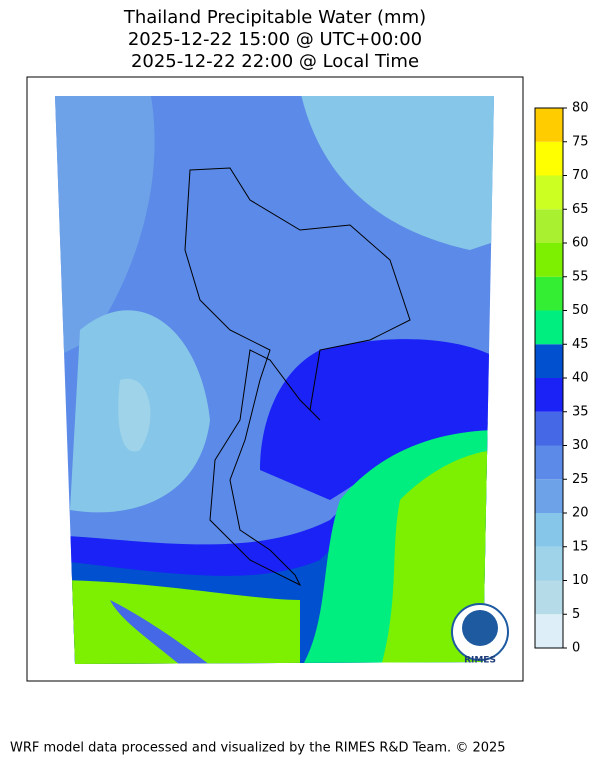 The width and height of the screenshot is (599, 765). Describe the element at coordinates (580, 479) in the screenshot. I see `colorbar-tick-label: 25` at that location.